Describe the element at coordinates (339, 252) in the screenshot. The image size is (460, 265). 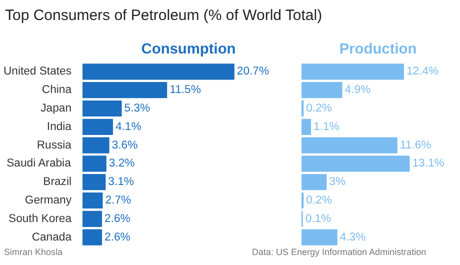
I see `text: Data: US Energy Information Administration` at that location.